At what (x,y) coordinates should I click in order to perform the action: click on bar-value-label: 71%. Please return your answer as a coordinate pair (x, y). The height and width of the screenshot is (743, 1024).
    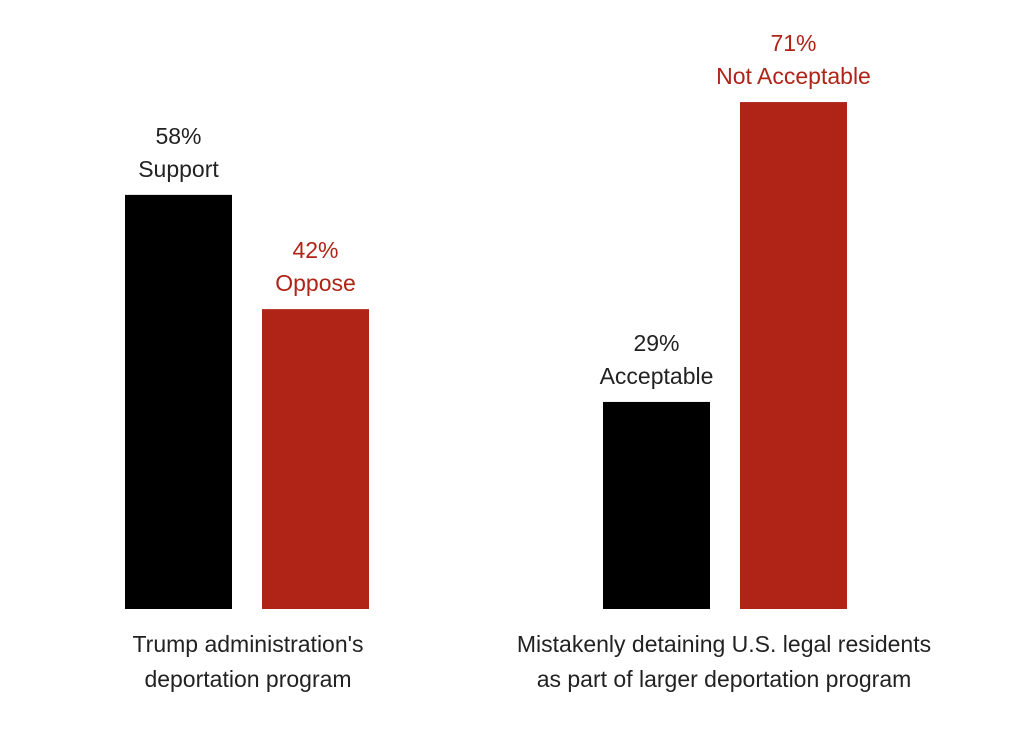
    Looking at the image, I should click on (793, 43).